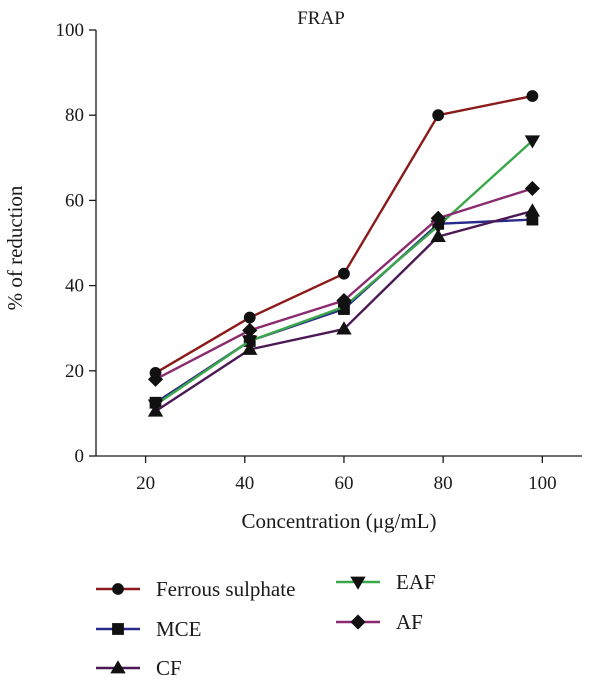 The height and width of the screenshot is (688, 600). I want to click on x-tick-label: 20, so click(145, 483).